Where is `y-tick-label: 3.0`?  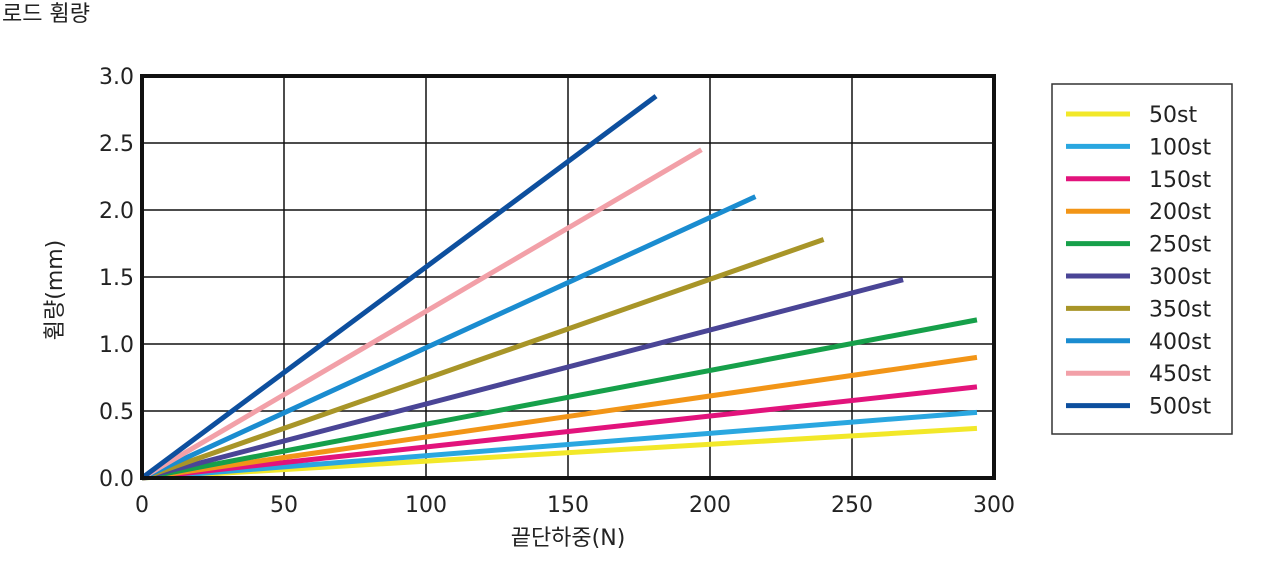
y-tick-label: 3.0 is located at coordinates (116, 77).